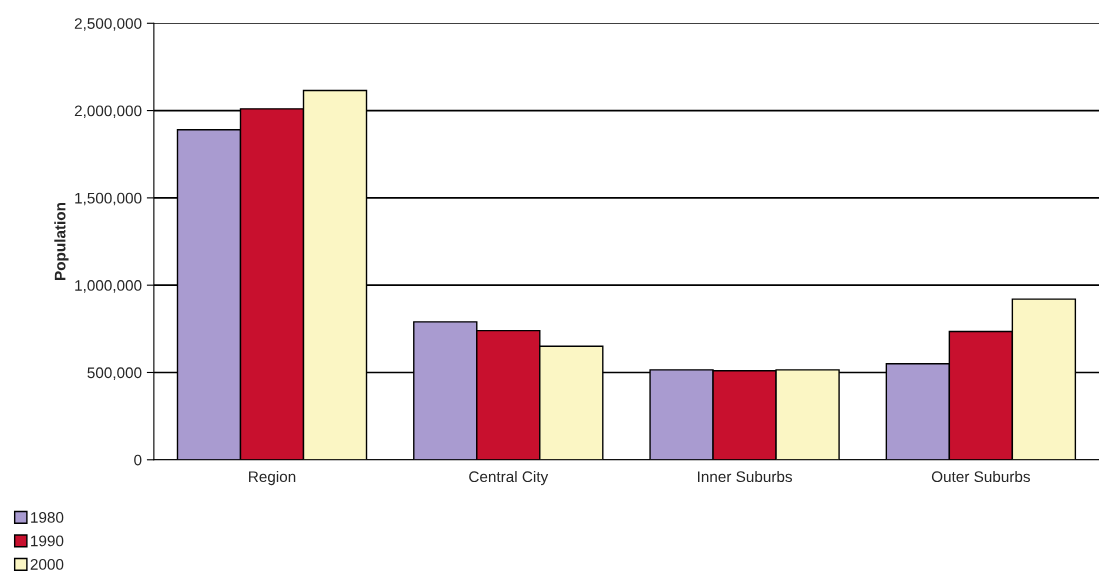  I want to click on y-tick-label: 500,000, so click(114, 373).